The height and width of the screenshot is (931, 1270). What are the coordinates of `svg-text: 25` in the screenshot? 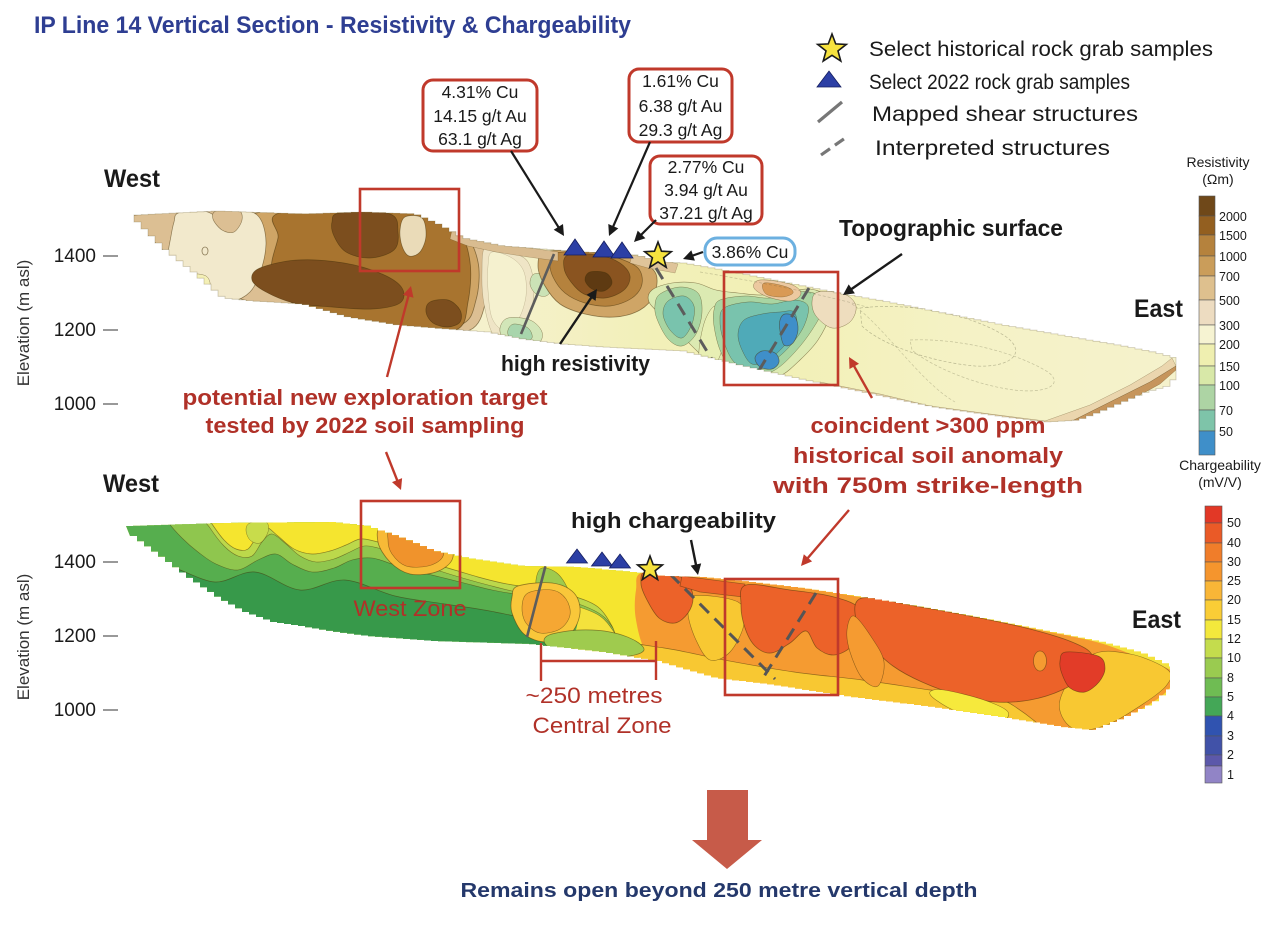 It's located at (1234, 581).